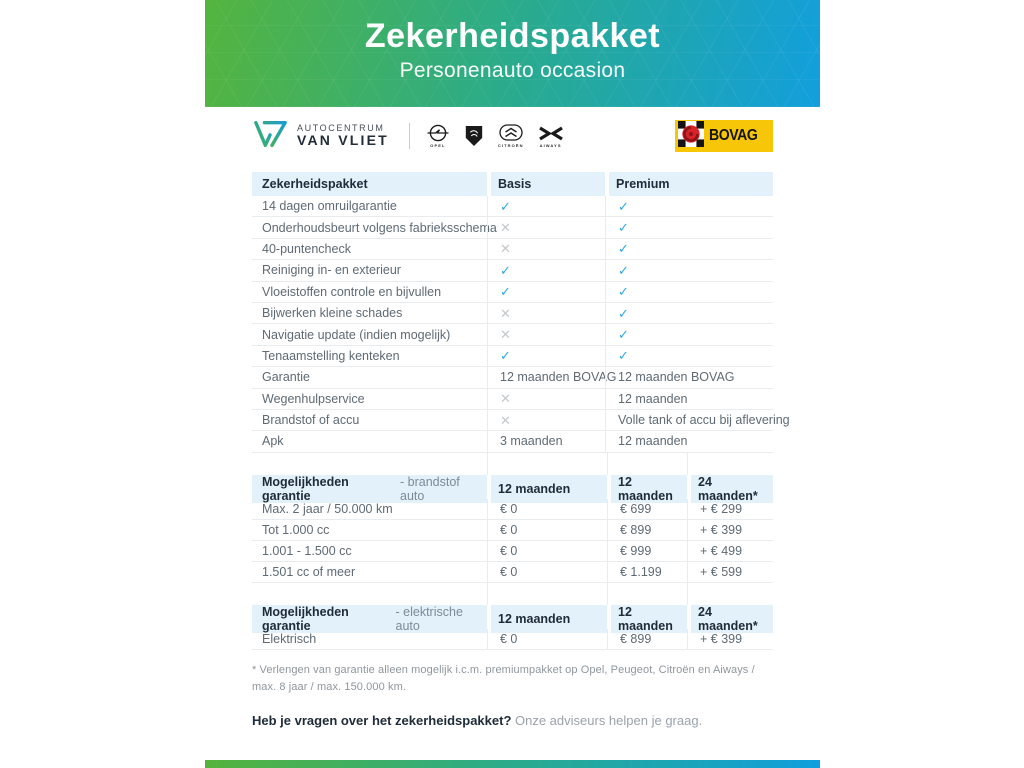  I want to click on table-row: 40-puntencheck ✕ ✓, so click(512, 249).